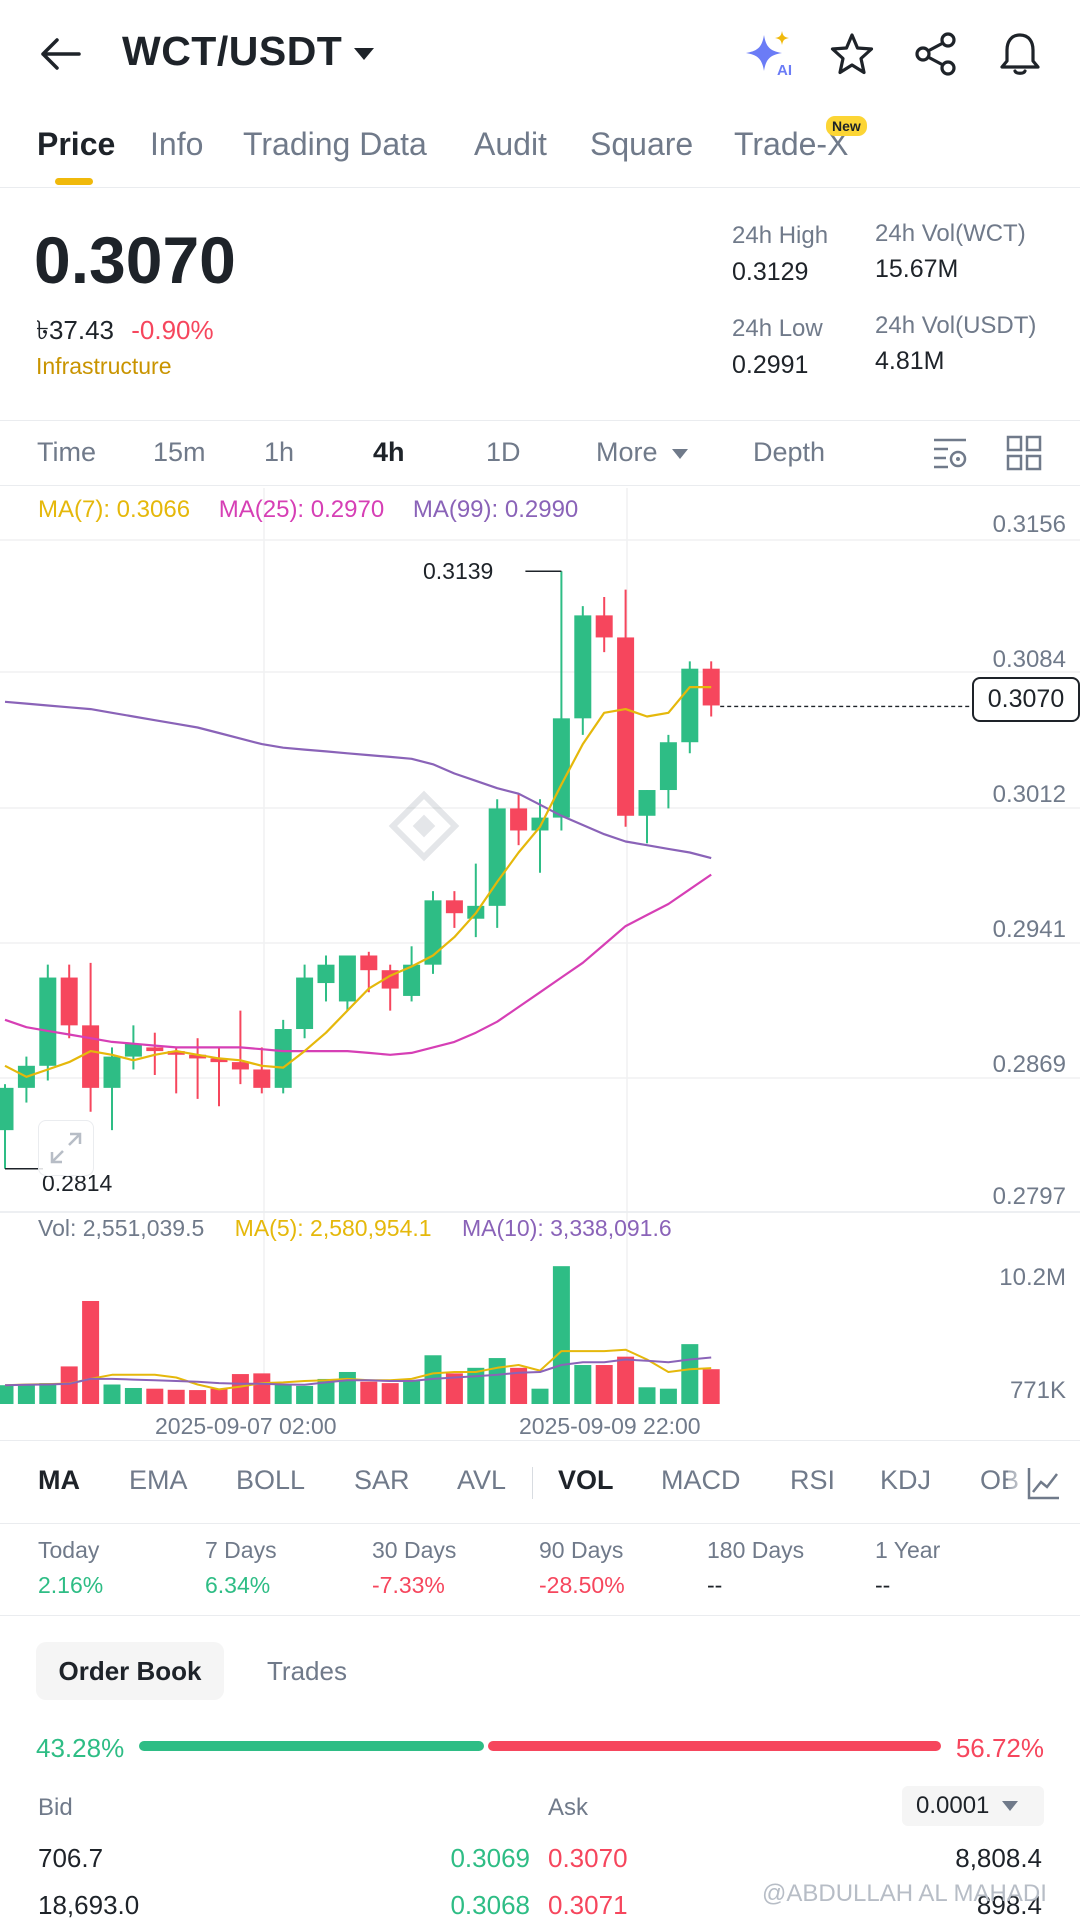 The width and height of the screenshot is (1080, 1919). What do you see at coordinates (642, 144) in the screenshot?
I see `tab-square: Square` at bounding box center [642, 144].